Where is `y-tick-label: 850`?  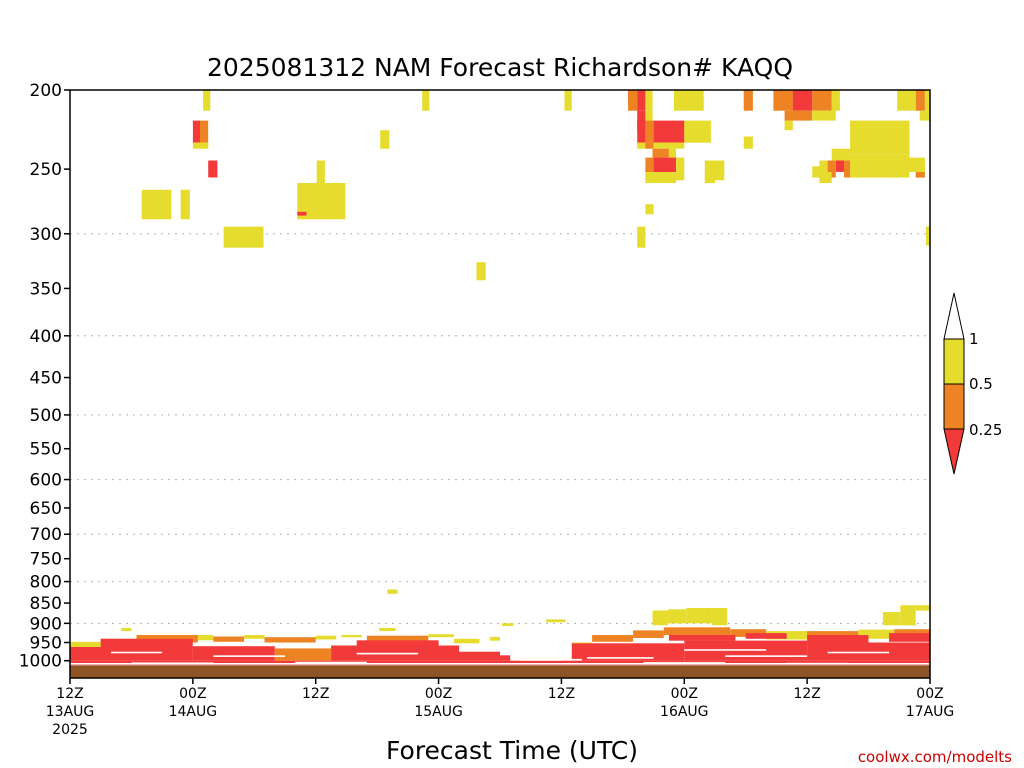
y-tick-label: 850 is located at coordinates (46, 604).